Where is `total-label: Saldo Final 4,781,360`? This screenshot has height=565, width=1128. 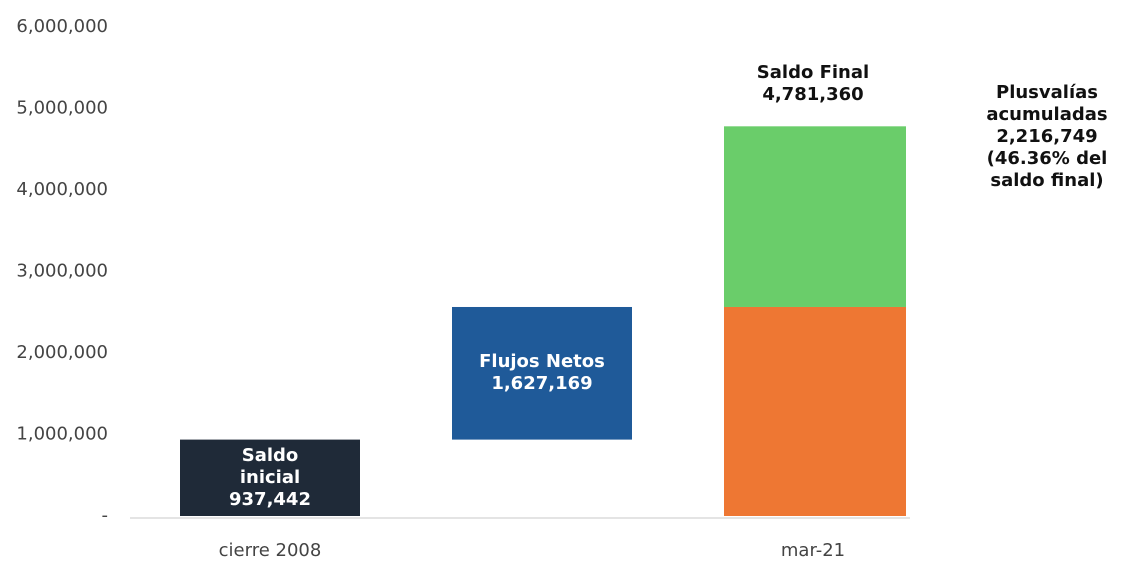
total-label: Saldo Final 4,781,360 is located at coordinates (813, 84).